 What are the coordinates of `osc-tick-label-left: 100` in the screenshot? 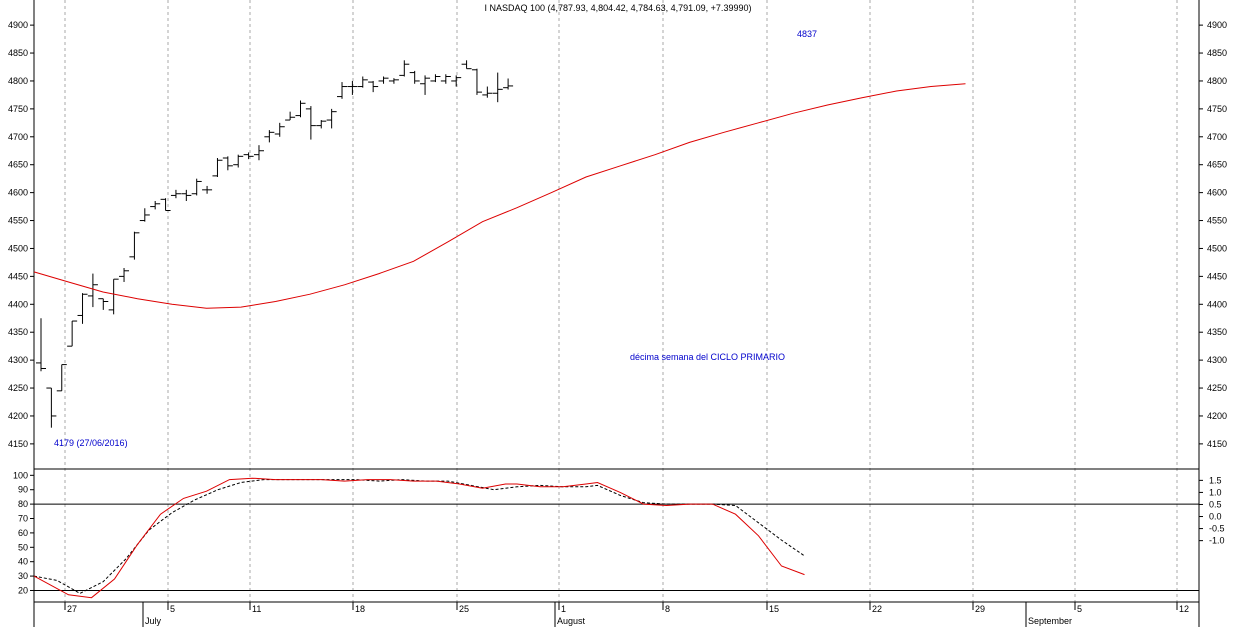 It's located at (20, 475).